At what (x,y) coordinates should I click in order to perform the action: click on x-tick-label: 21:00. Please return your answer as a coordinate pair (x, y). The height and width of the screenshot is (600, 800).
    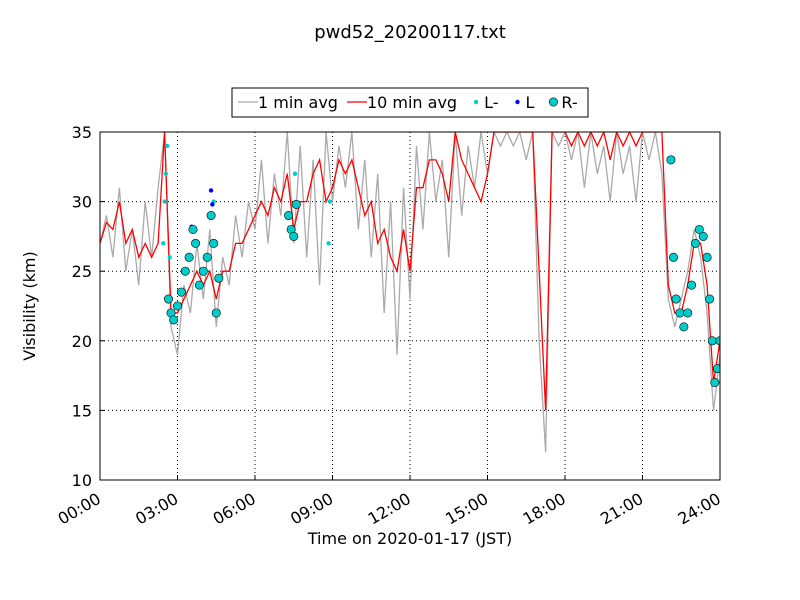
    Looking at the image, I should click on (621, 509).